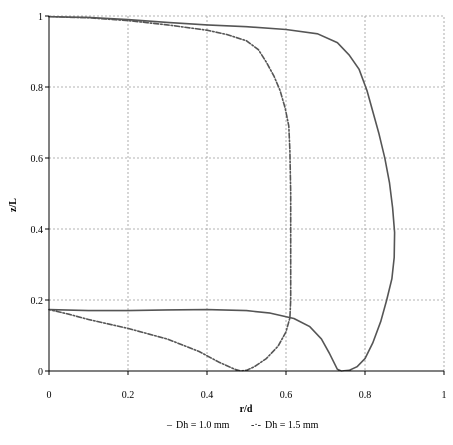 Image resolution: width=453 pixels, height=445 pixels. I want to click on x-tick-label-3: 0.6, so click(286, 395).